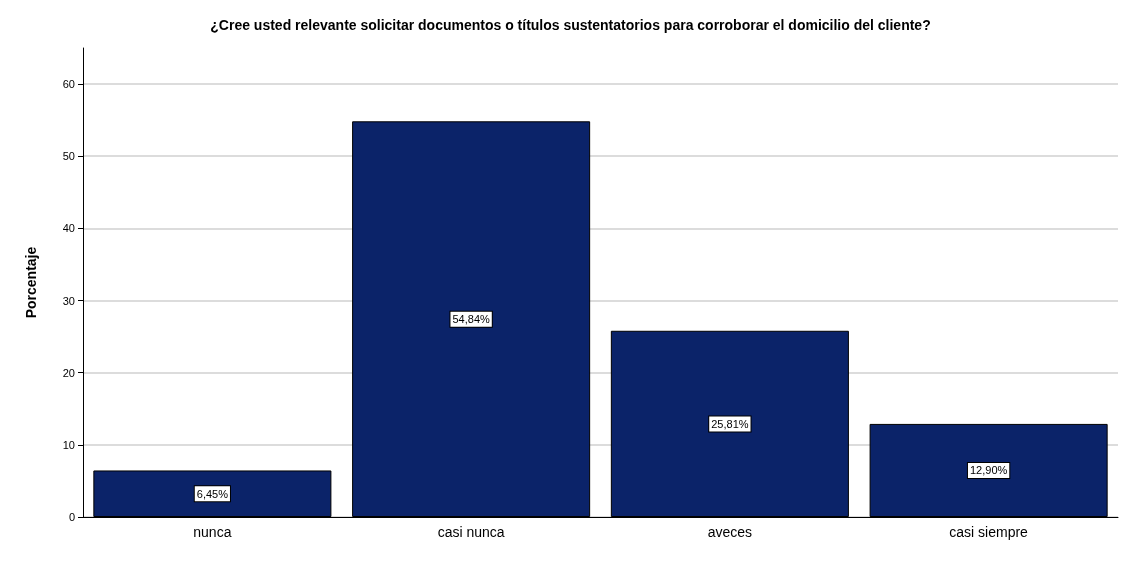  What do you see at coordinates (68, 444) in the screenshot?
I see `y-tick-label: 10` at bounding box center [68, 444].